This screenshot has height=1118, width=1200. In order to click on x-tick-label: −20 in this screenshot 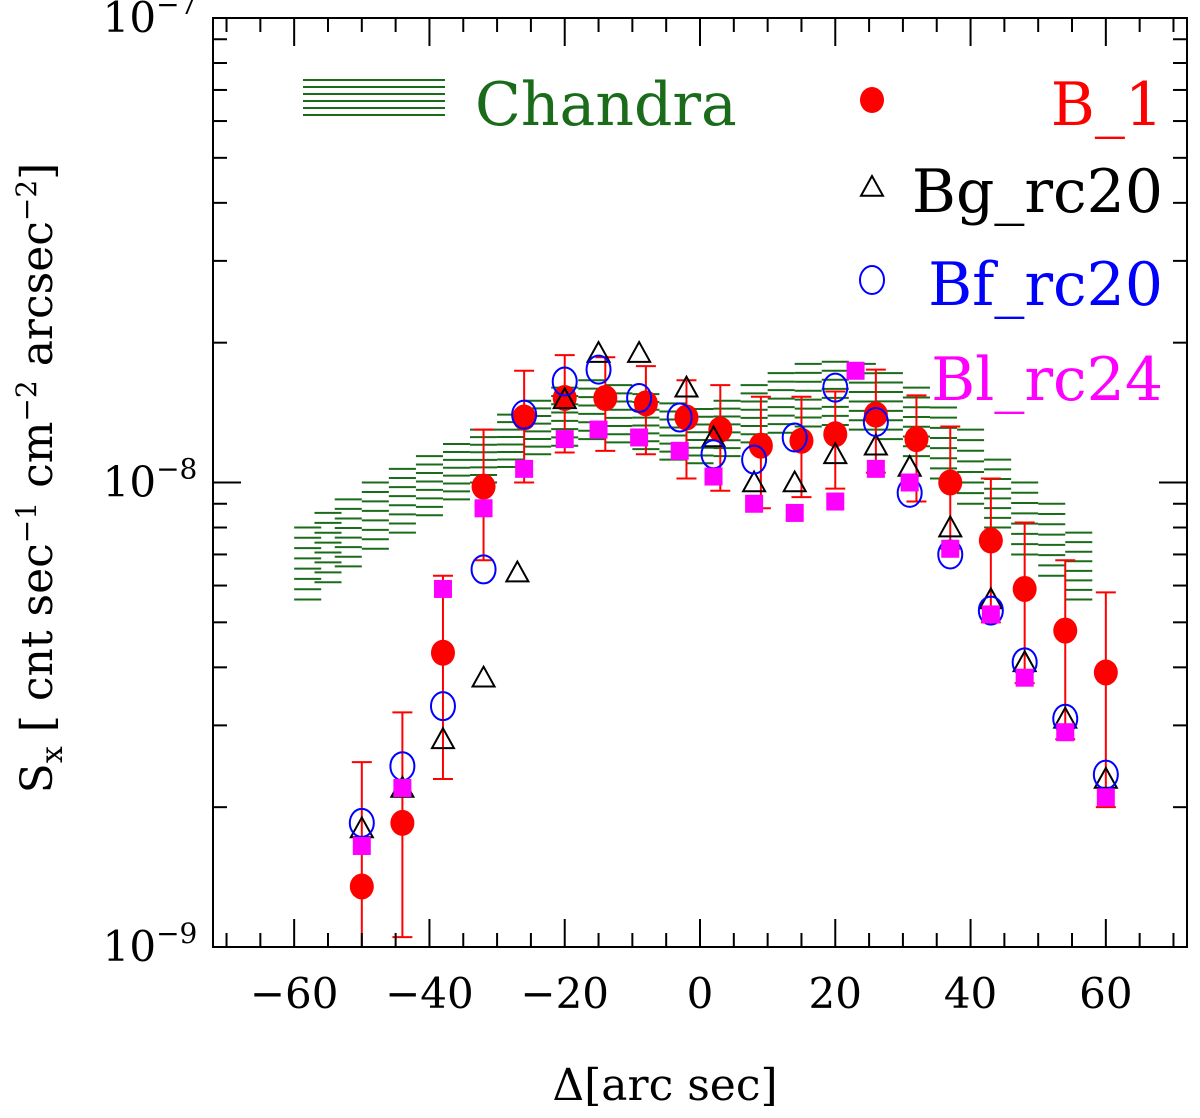, I will do `click(564, 993)`.